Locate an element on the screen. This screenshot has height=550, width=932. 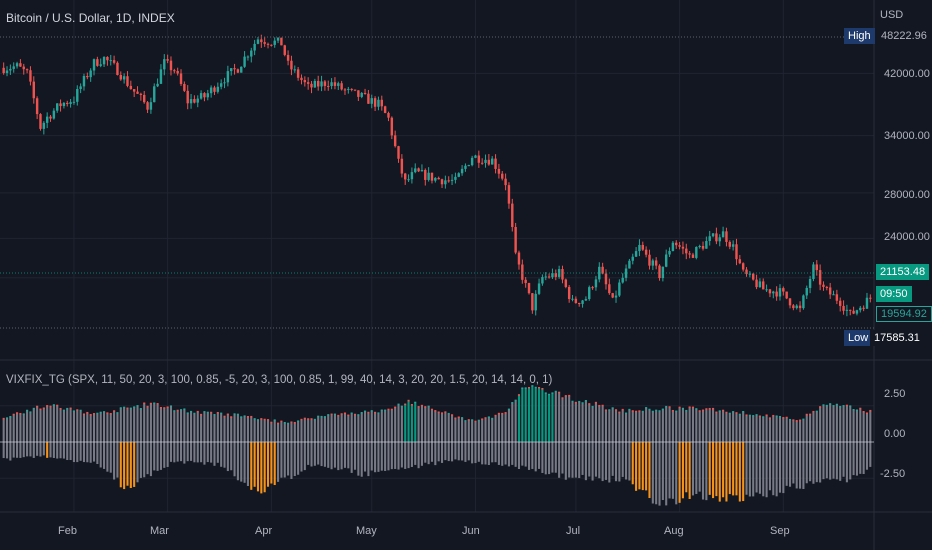
time-tick-may: May is located at coordinates (366, 531).